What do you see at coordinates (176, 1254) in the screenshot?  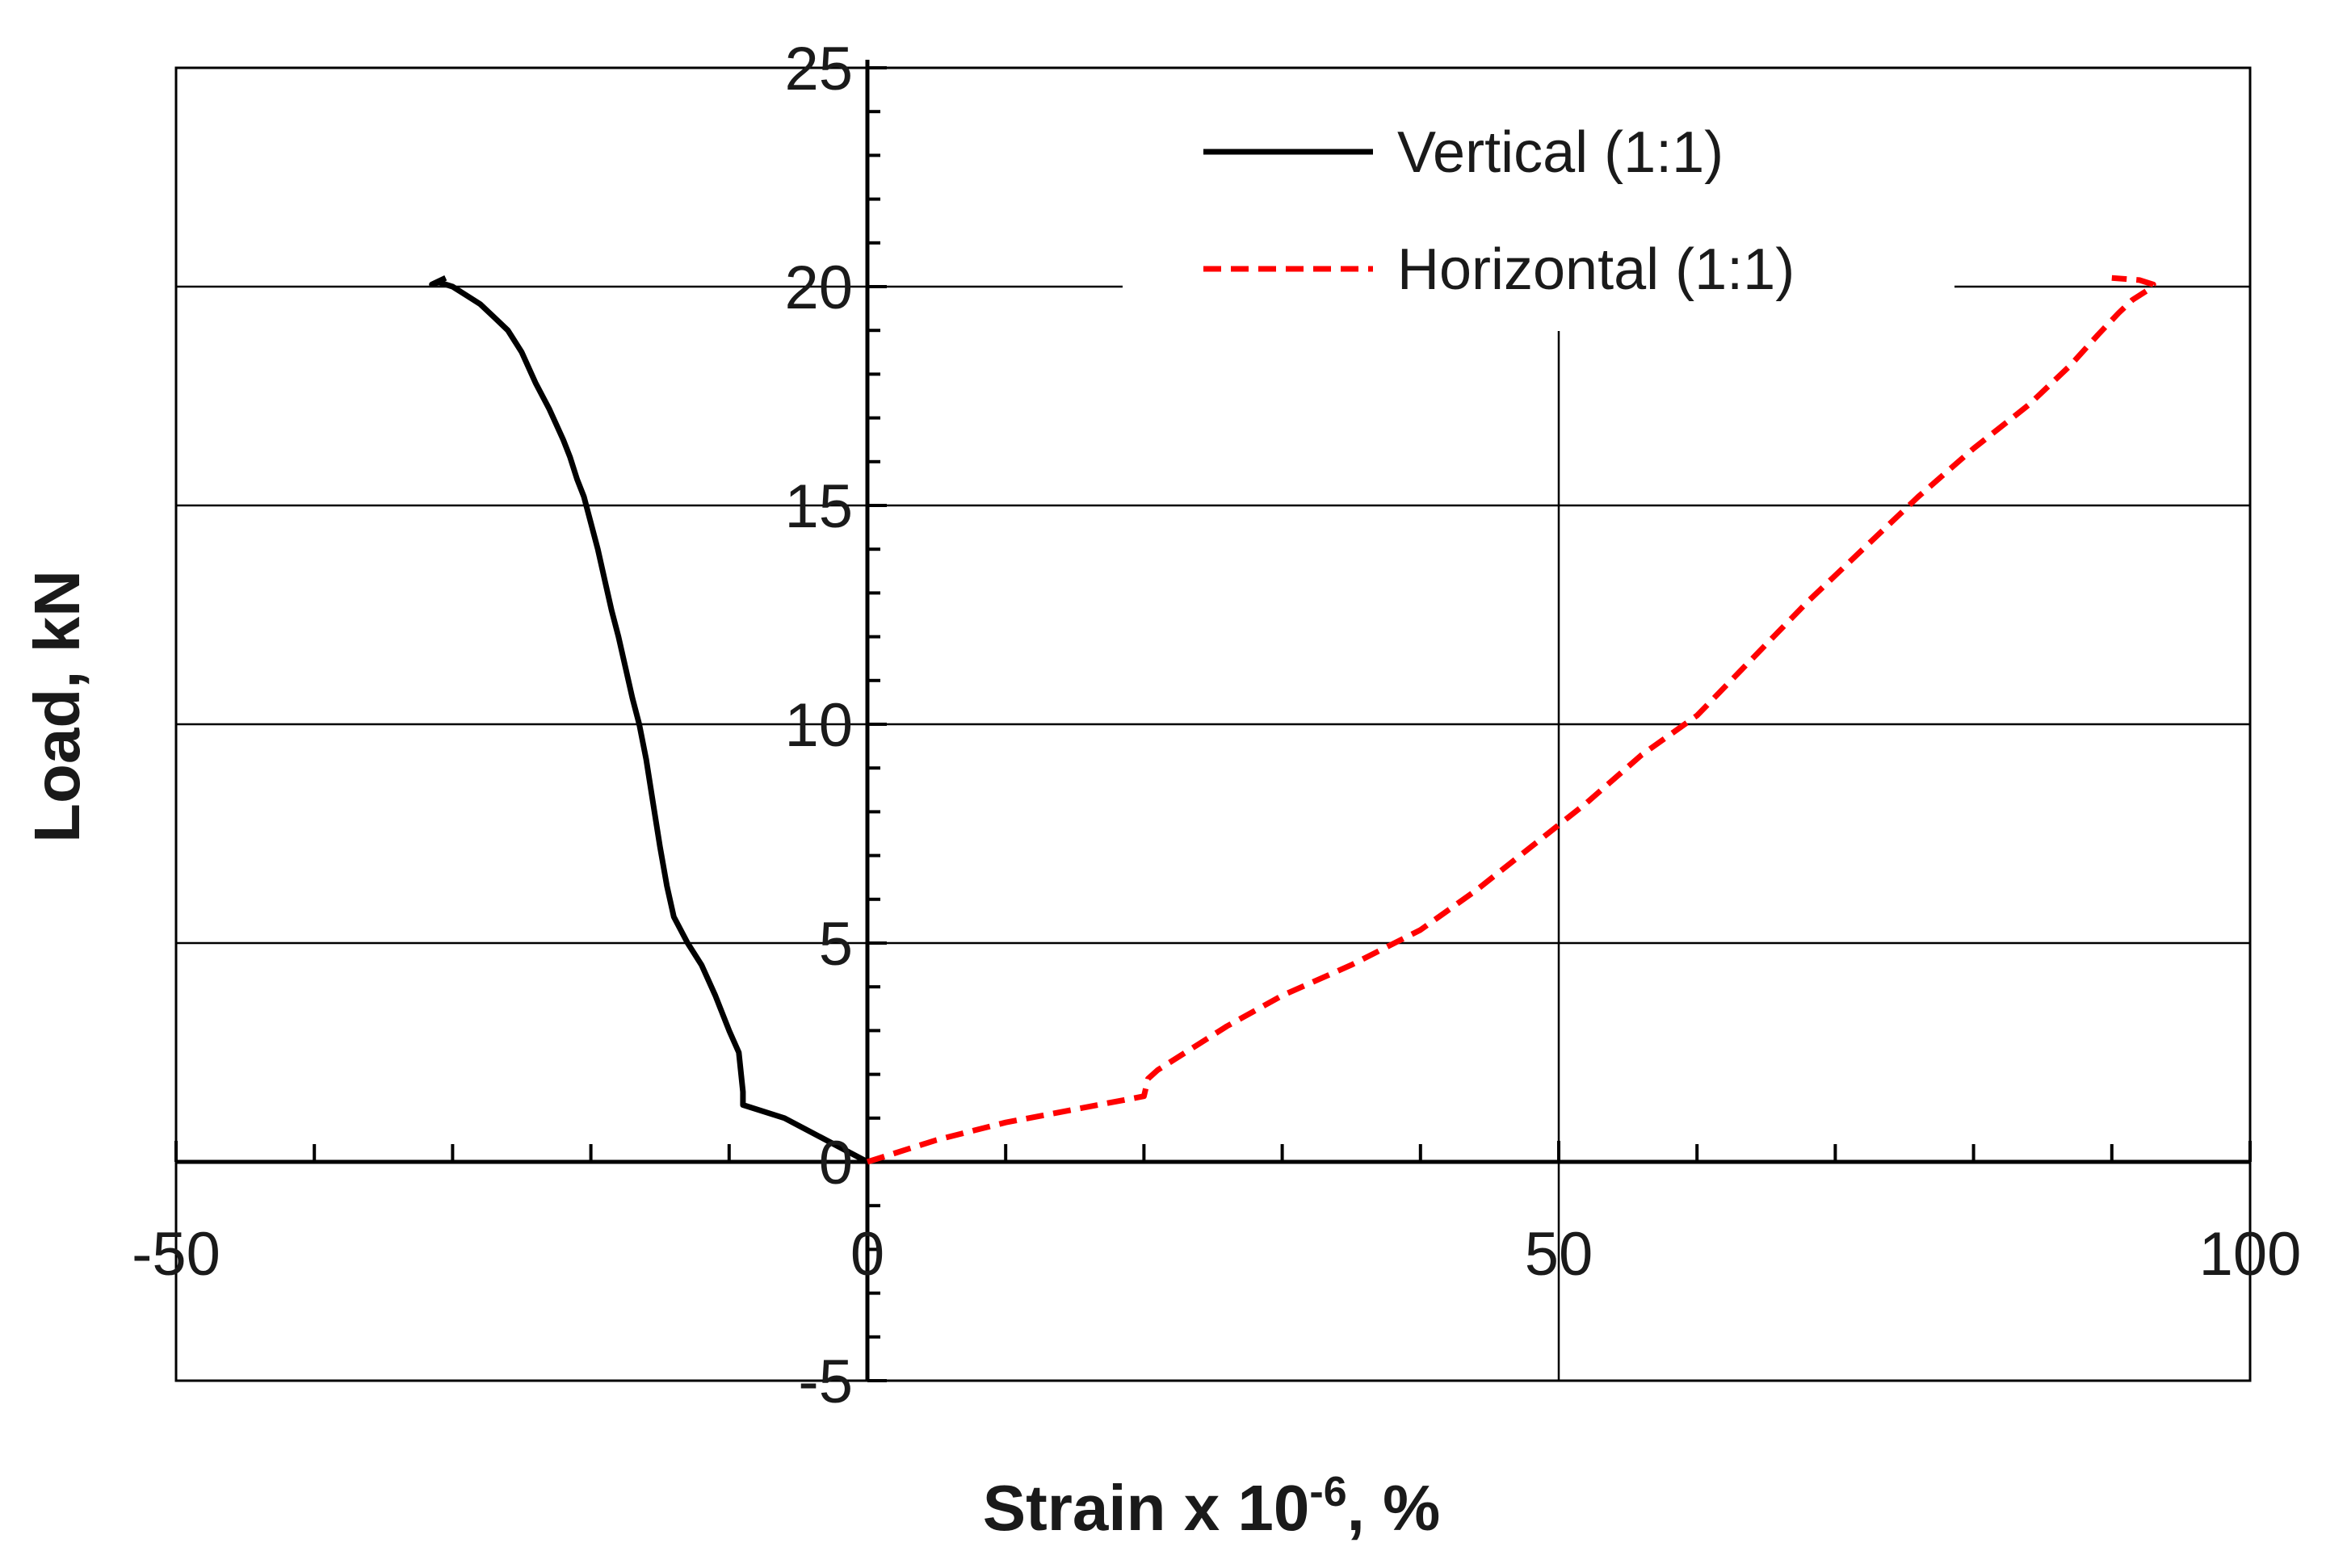 I see `x-tick-label: -50` at bounding box center [176, 1254].